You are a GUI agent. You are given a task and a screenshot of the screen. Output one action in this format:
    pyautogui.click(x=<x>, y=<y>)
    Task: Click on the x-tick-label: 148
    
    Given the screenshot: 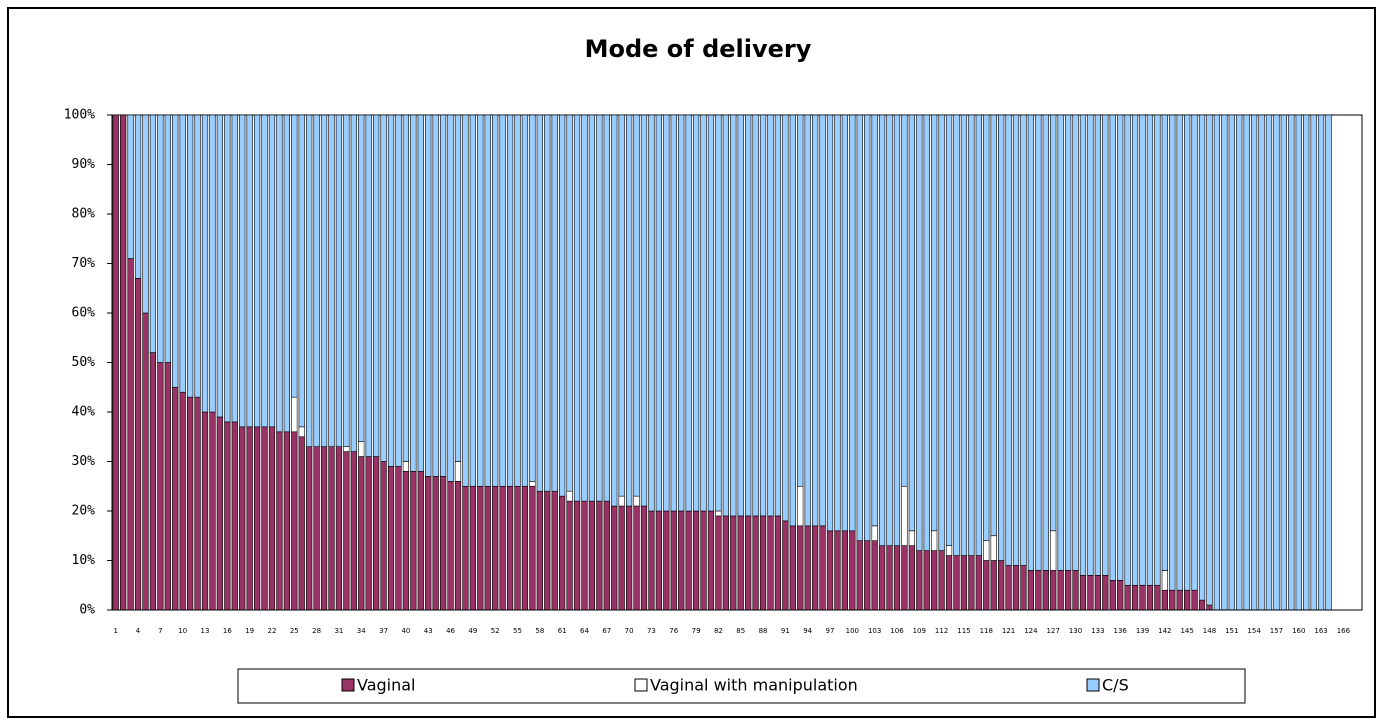 What is the action you would take?
    pyautogui.click(x=1209, y=631)
    